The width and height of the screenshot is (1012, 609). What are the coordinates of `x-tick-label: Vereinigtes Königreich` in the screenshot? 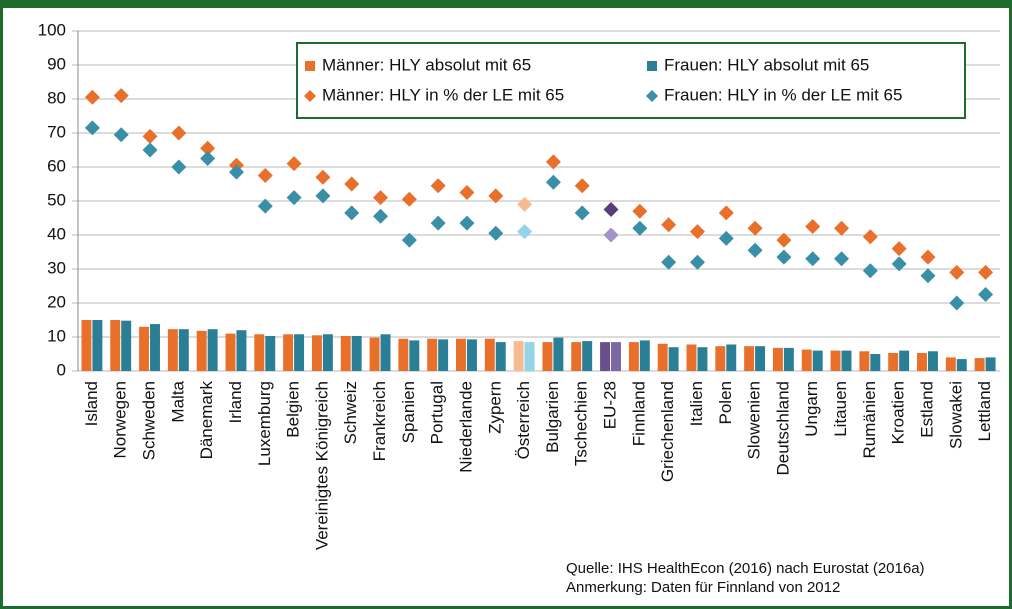 It's located at (321, 465).